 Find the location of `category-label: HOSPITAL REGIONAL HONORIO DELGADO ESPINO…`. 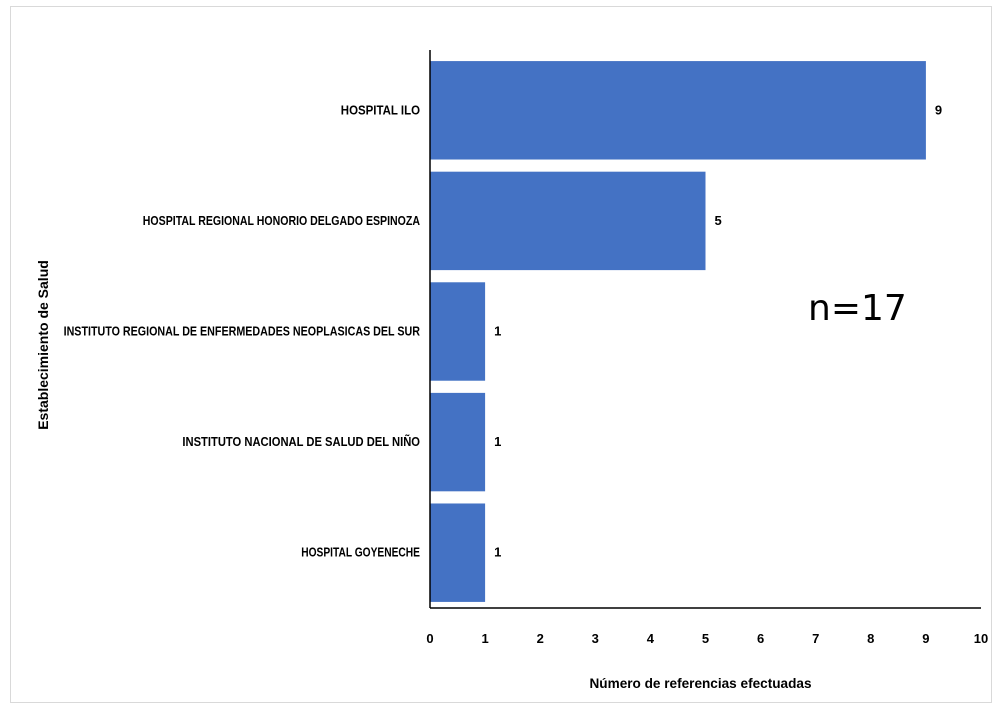

category-label: HOSPITAL REGIONAL HONORIO DELGADO ESPINO… is located at coordinates (282, 220).